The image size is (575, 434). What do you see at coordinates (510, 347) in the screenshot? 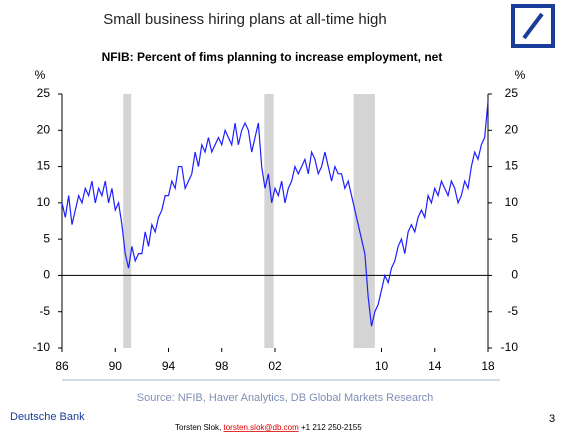
I see `y2-tick-label: -10` at bounding box center [510, 347].